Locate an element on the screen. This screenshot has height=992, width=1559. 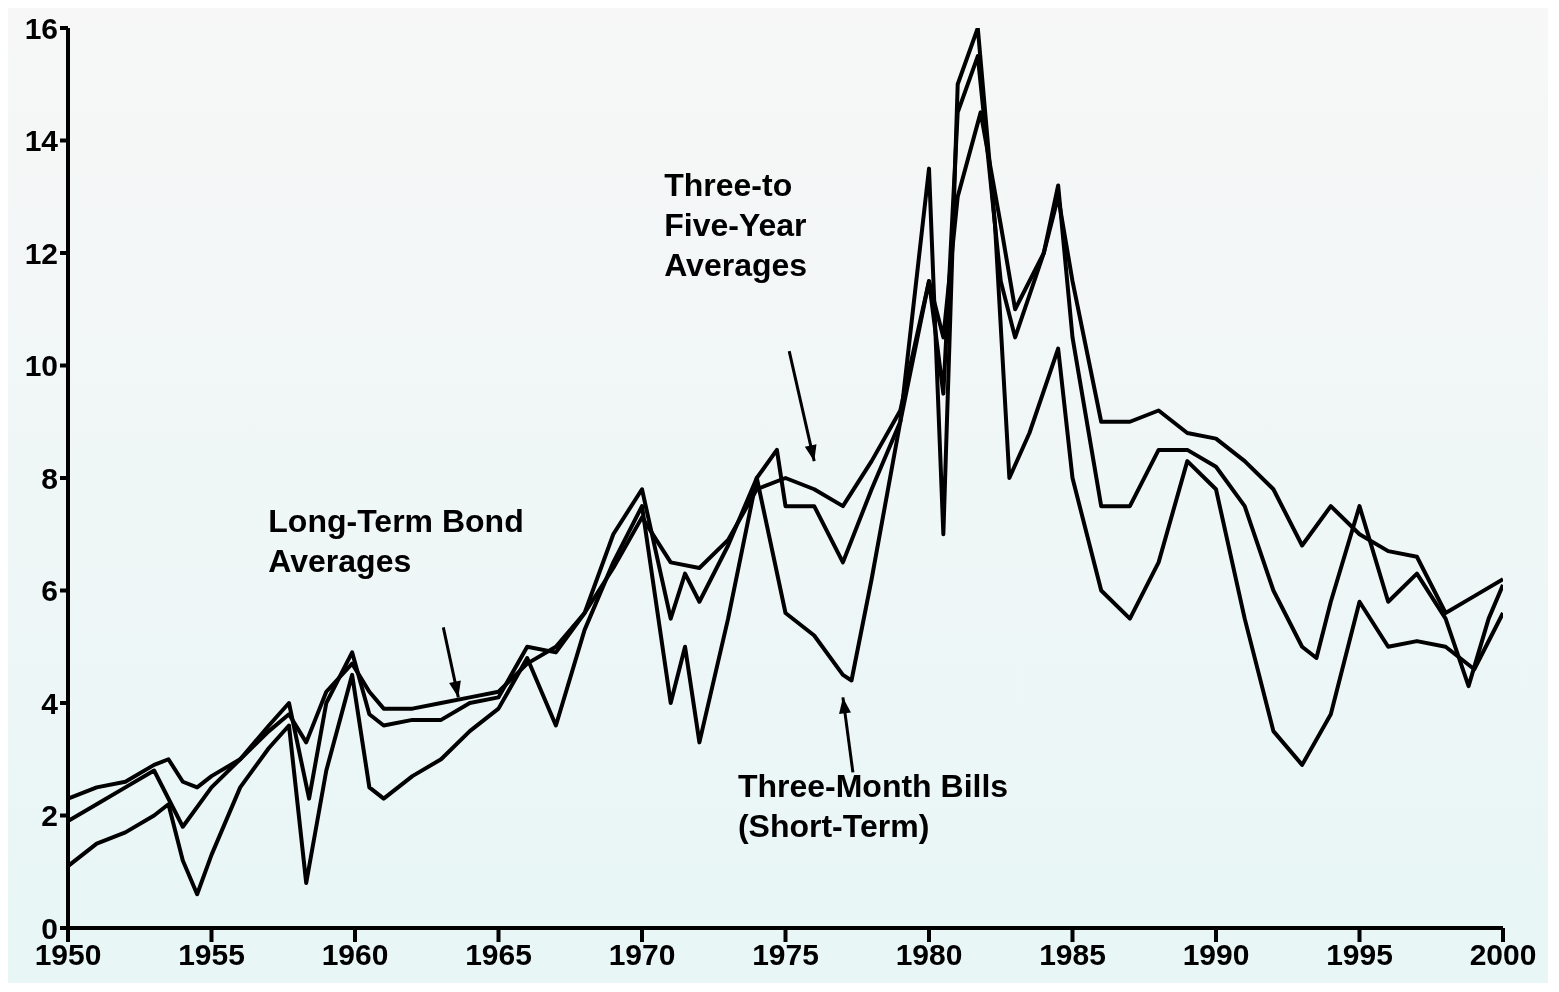
x-tick-label: 1965 is located at coordinates (498, 955).